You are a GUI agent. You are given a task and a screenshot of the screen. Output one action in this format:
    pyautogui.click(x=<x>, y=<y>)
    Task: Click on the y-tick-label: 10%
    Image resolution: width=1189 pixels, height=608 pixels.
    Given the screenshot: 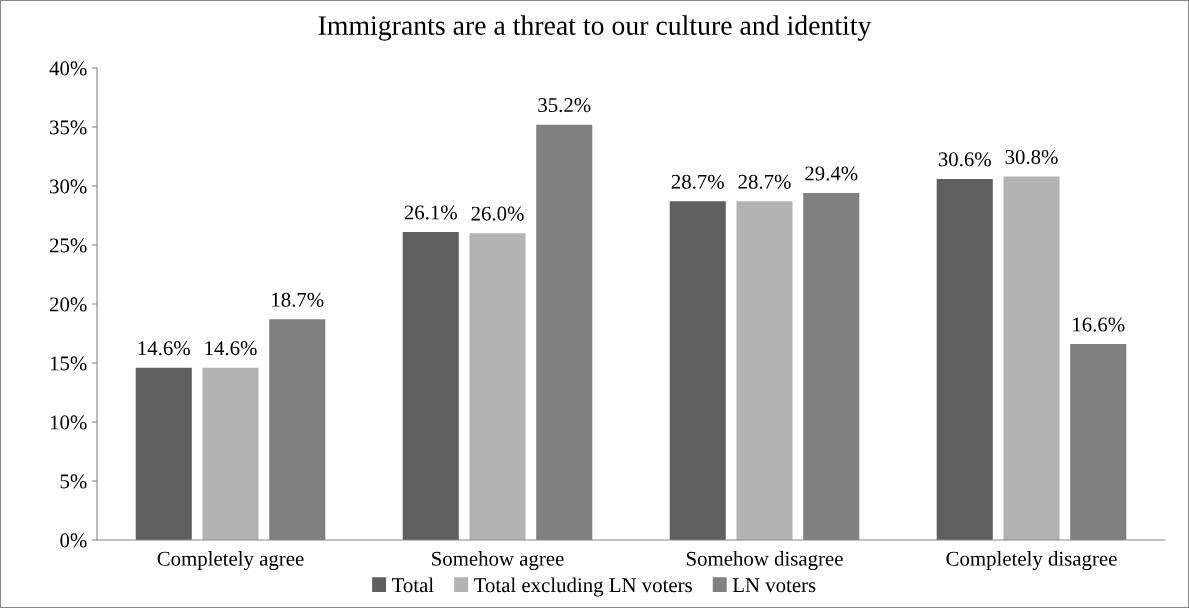 What is the action you would take?
    pyautogui.click(x=68, y=422)
    